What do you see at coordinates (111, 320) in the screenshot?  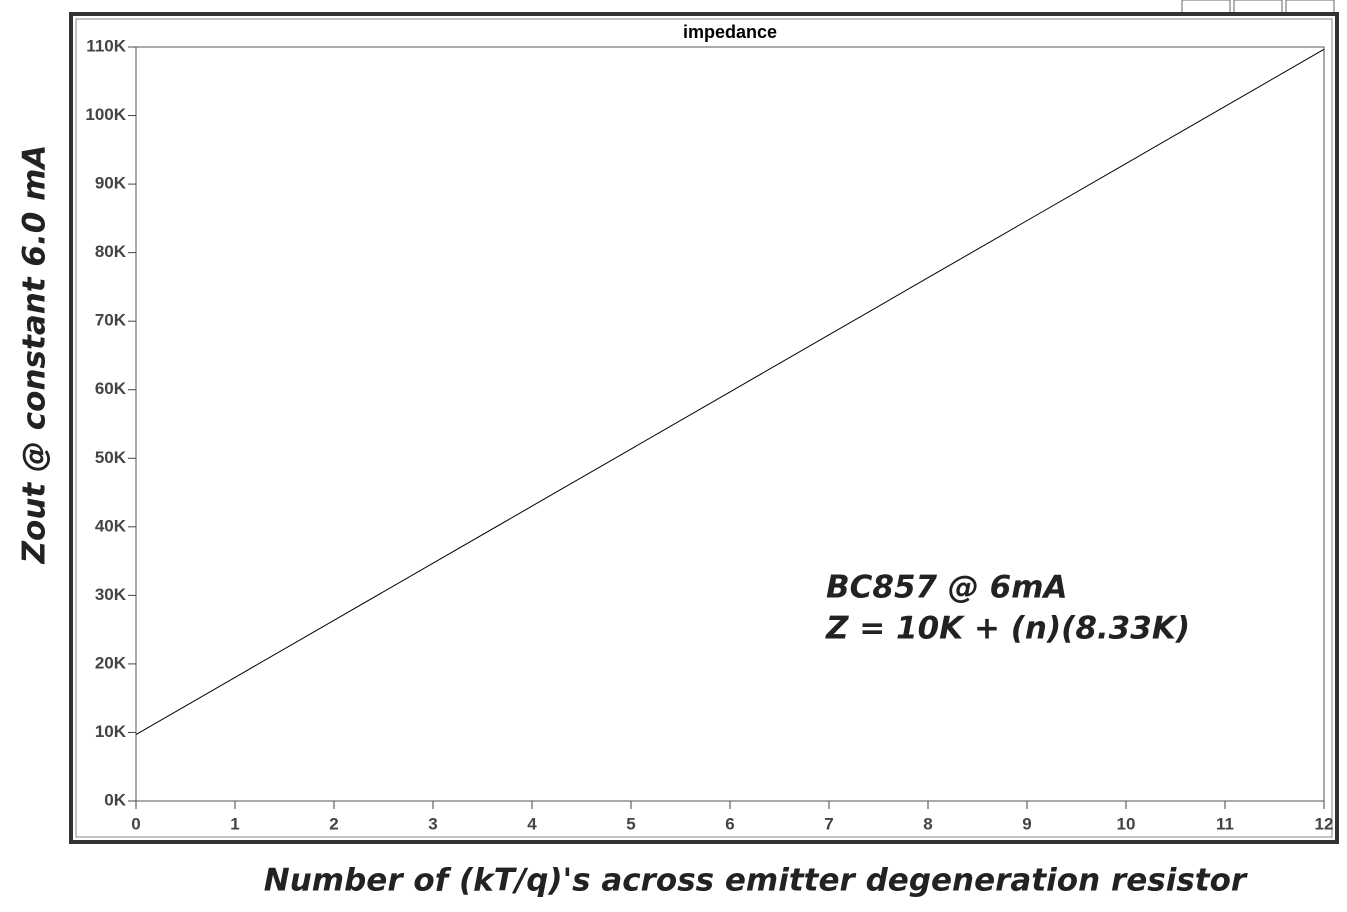 I see `y-tick-label: 70K` at bounding box center [111, 320].